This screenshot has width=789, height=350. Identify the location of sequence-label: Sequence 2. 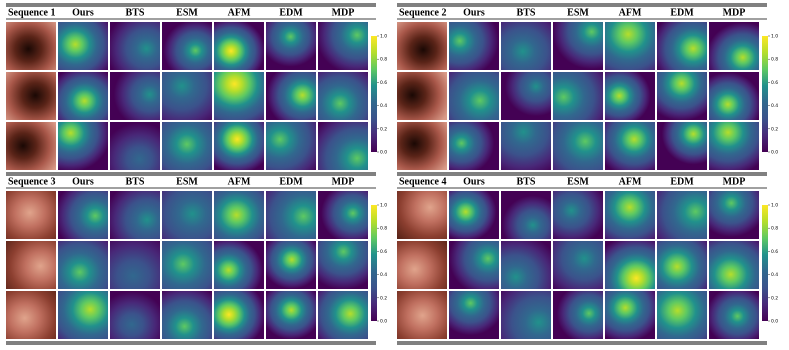
(423, 12).